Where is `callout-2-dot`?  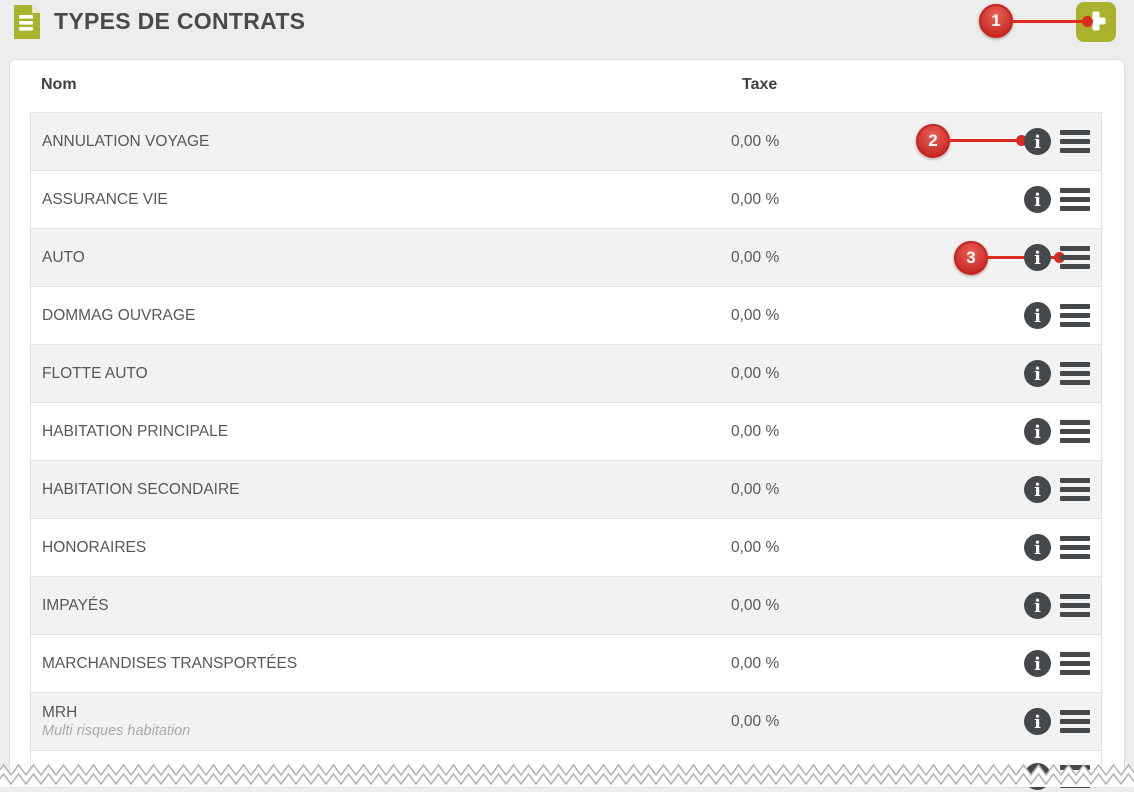 callout-2-dot is located at coordinates (1021, 140).